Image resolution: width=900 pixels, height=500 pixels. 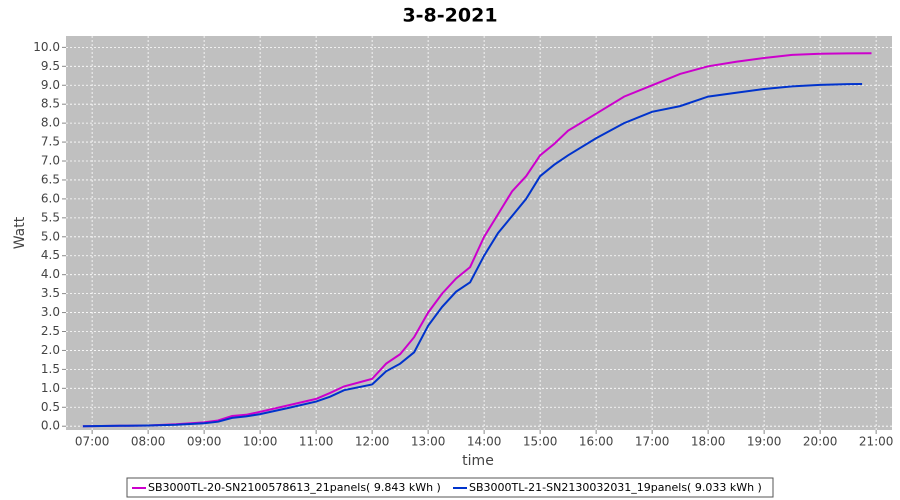 What do you see at coordinates (428, 442) in the screenshot?
I see `x-tick-label: 13:00` at bounding box center [428, 442].